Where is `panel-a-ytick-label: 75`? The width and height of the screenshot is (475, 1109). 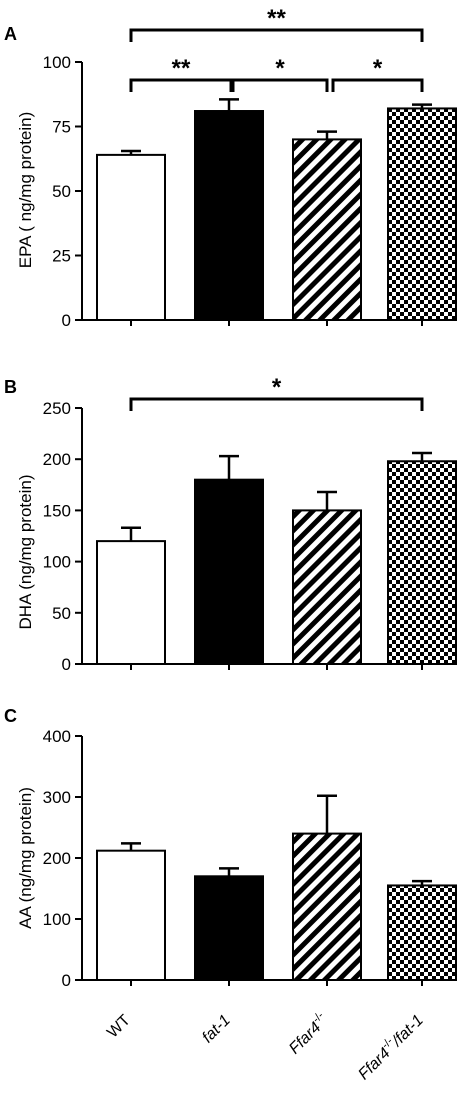 panel-a-ytick-label: 75 is located at coordinates (61, 127).